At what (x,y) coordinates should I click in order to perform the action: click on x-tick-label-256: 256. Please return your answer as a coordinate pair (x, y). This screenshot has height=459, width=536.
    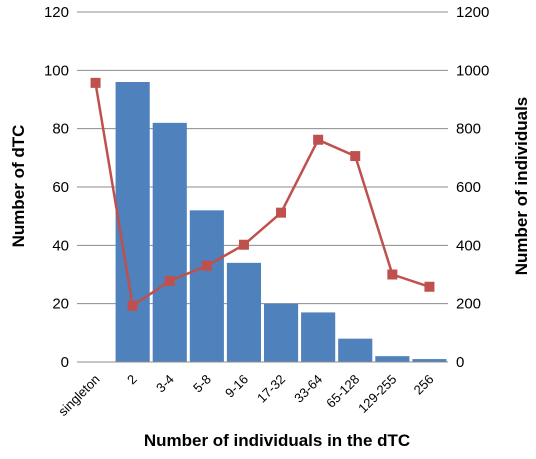
    Looking at the image, I should click on (424, 385).